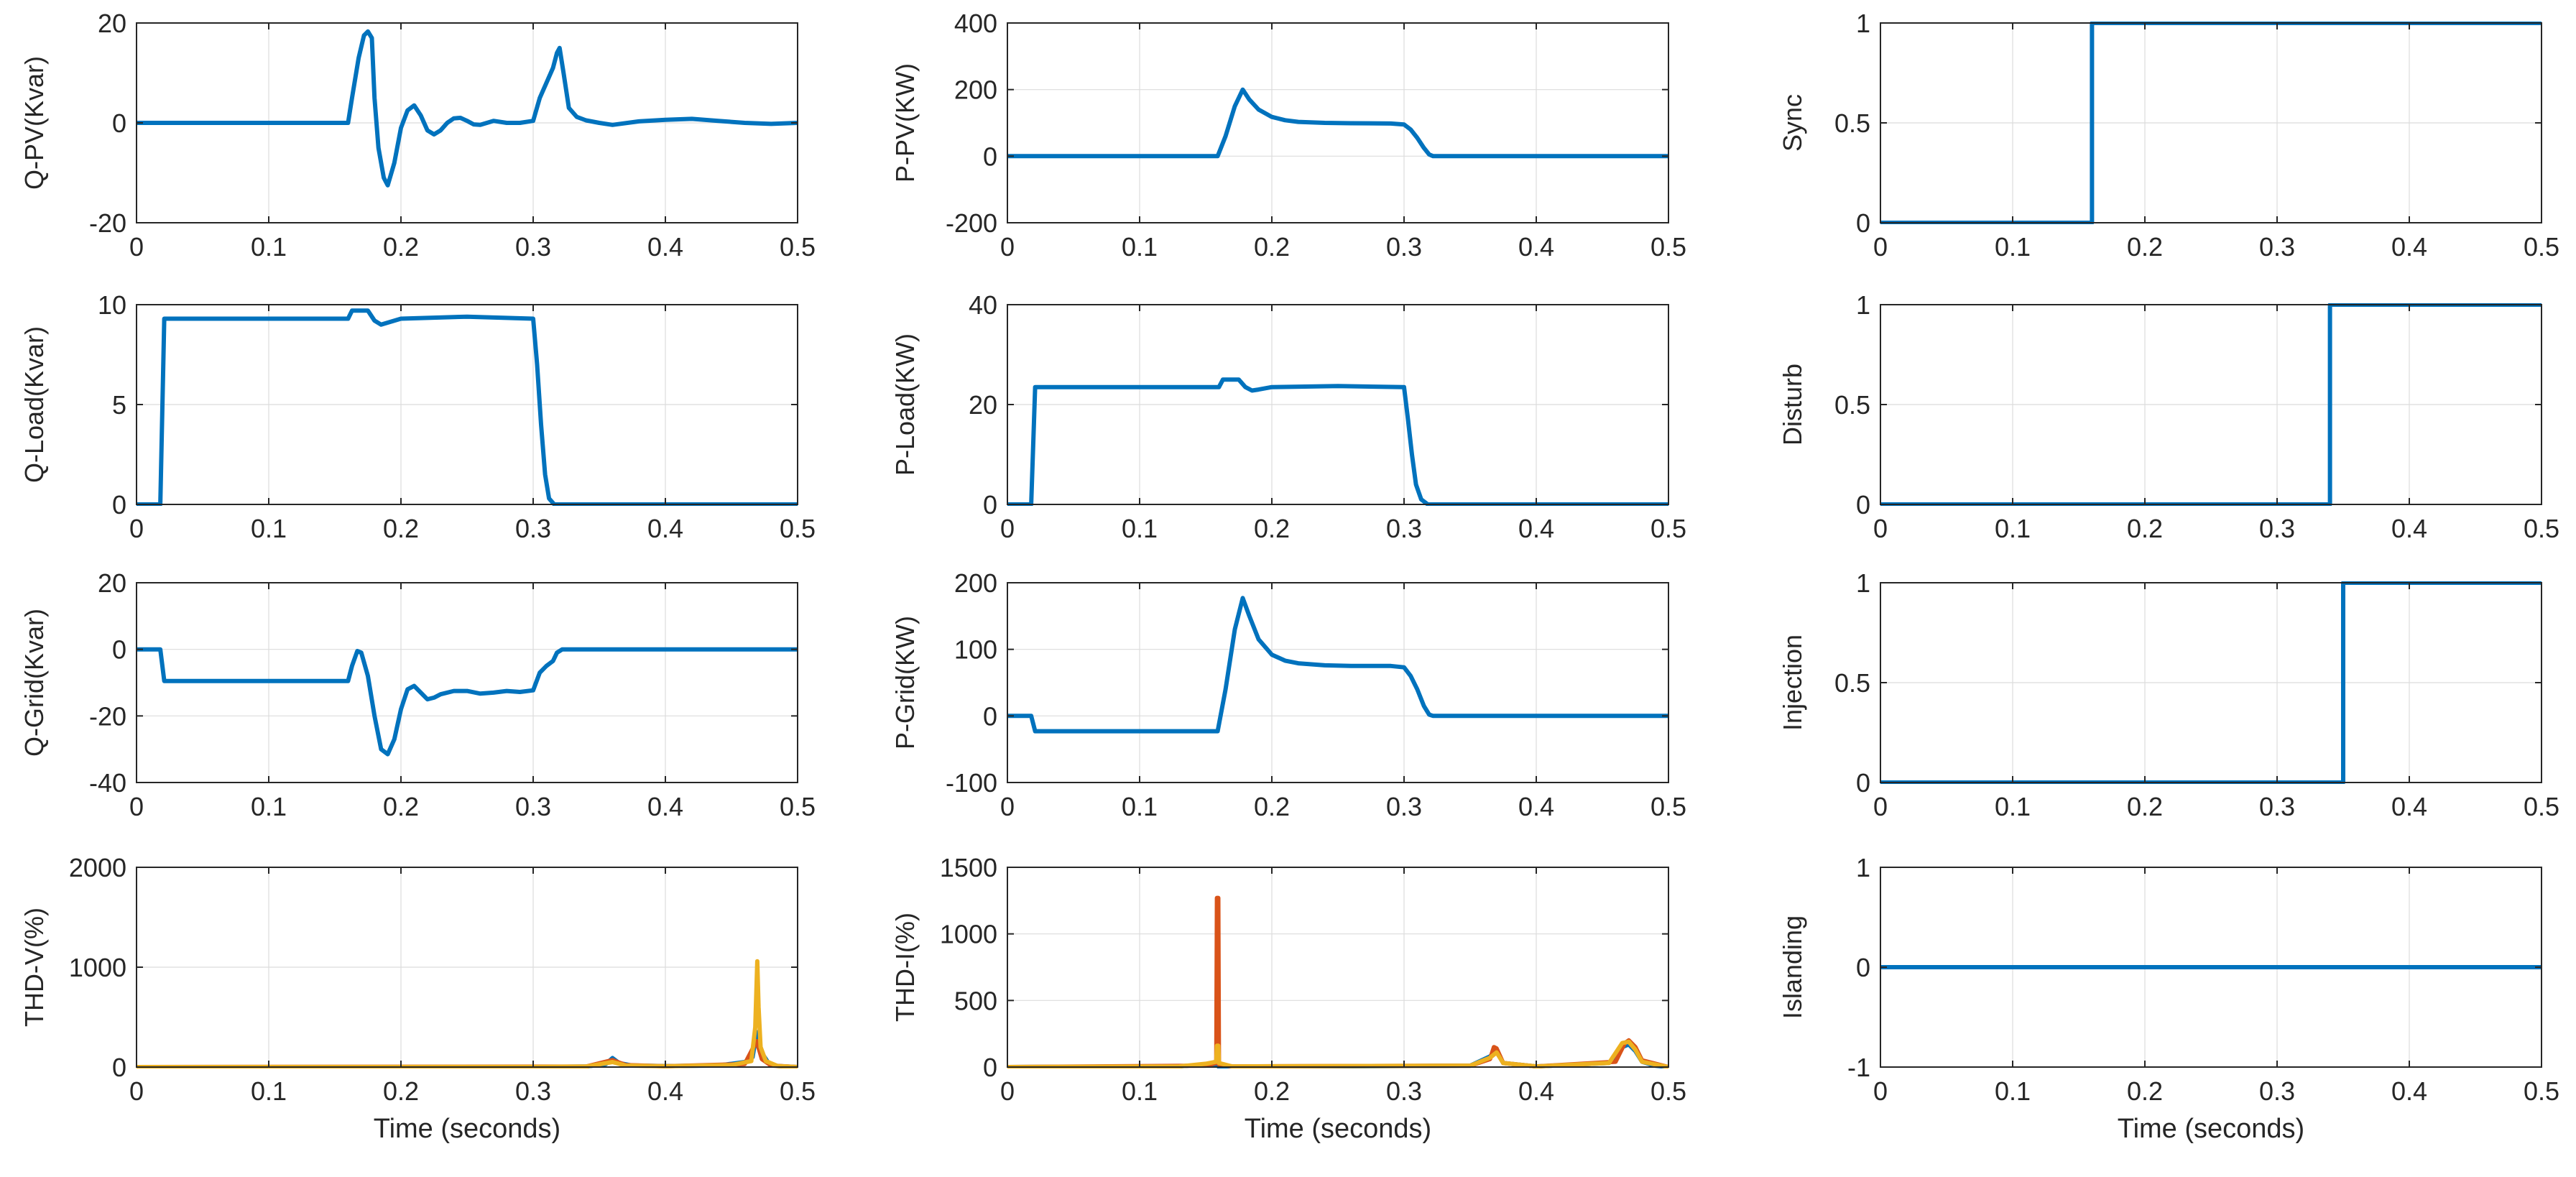 The width and height of the screenshot is (2576, 1177). I want to click on subplot-injection: 0 0.1 0.2 0.3 0.4 0.5 0 0.5 1 Injection, so click(2168, 694).